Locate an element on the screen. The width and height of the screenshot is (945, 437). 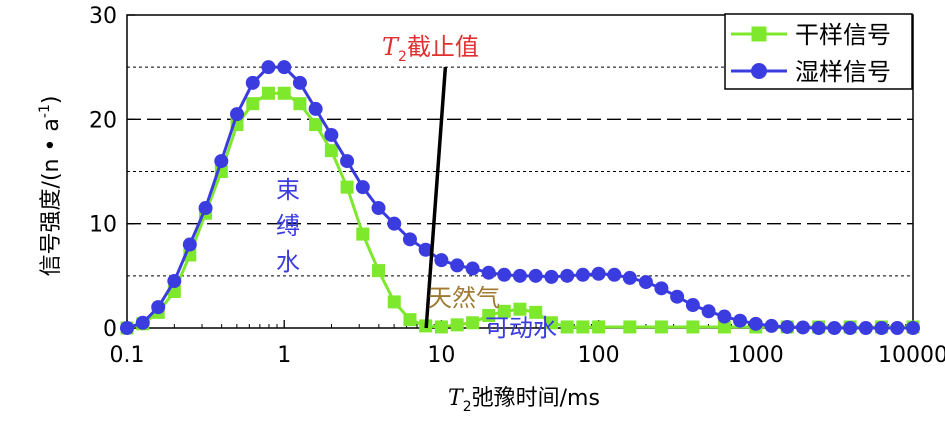
annotation-movable-water: 可动水 is located at coordinates (521, 328).